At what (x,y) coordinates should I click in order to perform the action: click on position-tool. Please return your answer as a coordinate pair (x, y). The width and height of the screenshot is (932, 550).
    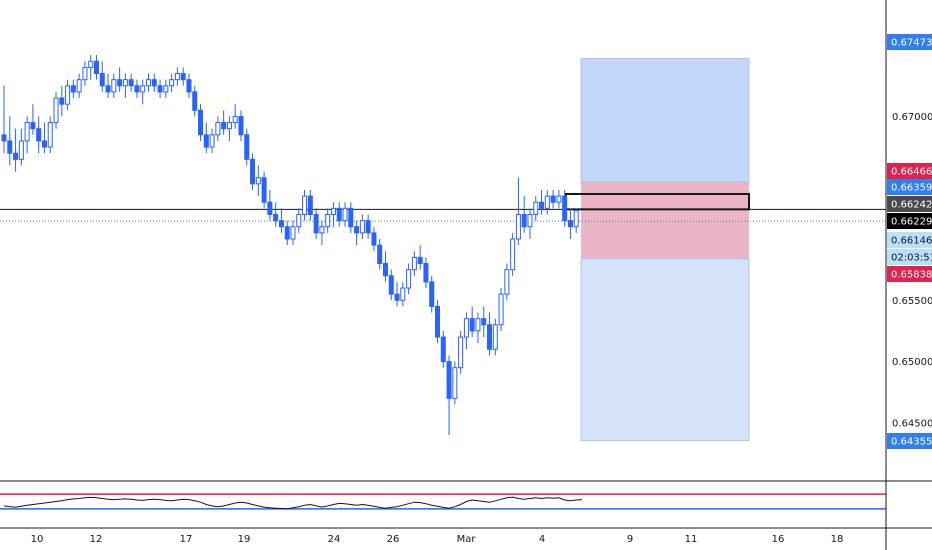
    Looking at the image, I should click on (657, 249).